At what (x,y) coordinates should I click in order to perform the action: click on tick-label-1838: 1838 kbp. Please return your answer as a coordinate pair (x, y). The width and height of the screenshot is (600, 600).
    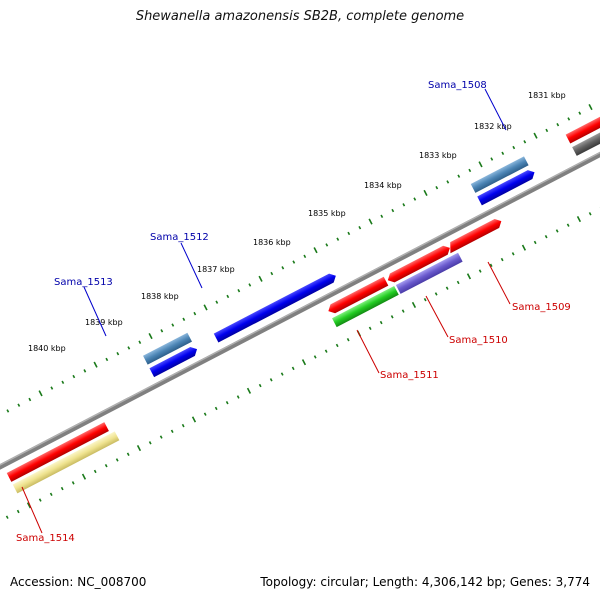
    Looking at the image, I should click on (160, 296).